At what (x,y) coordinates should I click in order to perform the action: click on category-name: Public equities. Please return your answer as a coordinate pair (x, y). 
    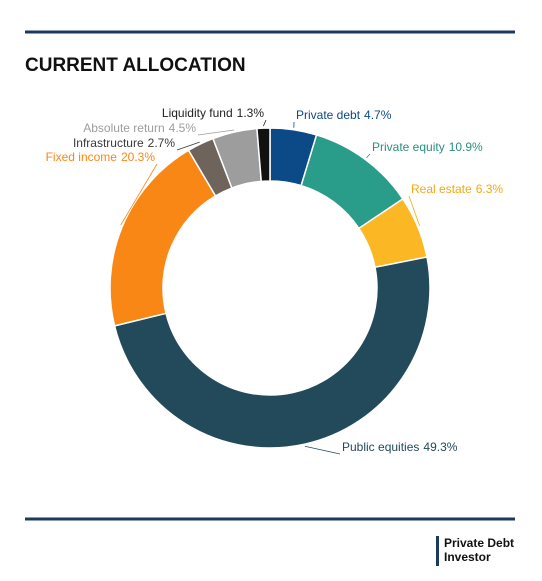
    Looking at the image, I should click on (380, 447).